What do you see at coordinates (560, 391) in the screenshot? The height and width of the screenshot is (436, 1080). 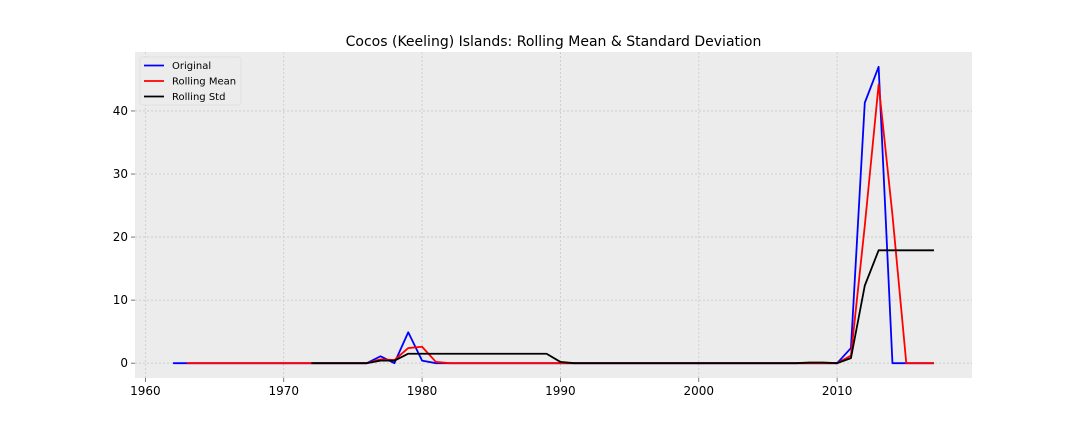 I see `x-tick-label: 1990` at bounding box center [560, 391].